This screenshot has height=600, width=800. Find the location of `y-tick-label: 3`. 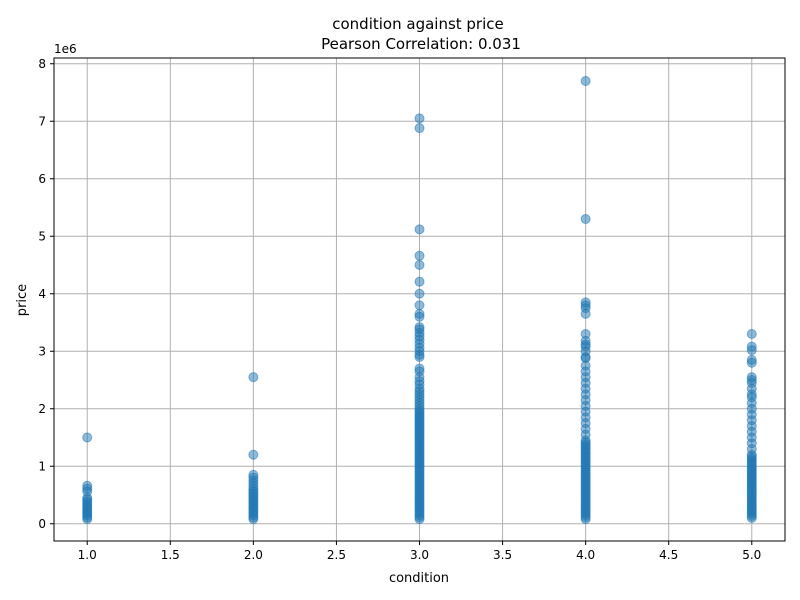

y-tick-label: 3 is located at coordinates (42, 351).